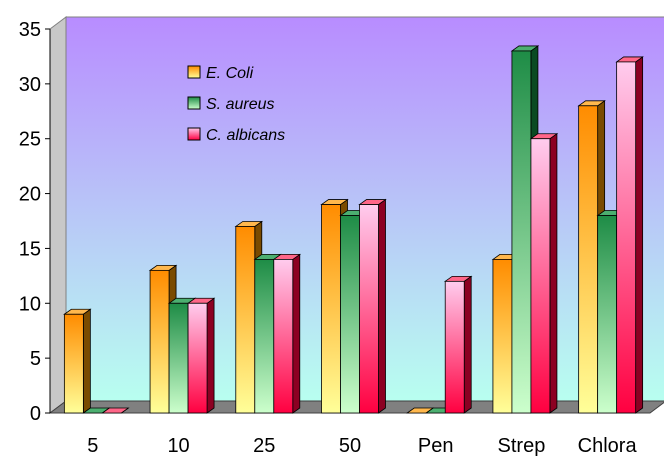 The width and height of the screenshot is (664, 461). What do you see at coordinates (35, 222) in the screenshot?
I see `y-axis: 0 5 10 15 20 25 30 35` at bounding box center [35, 222].